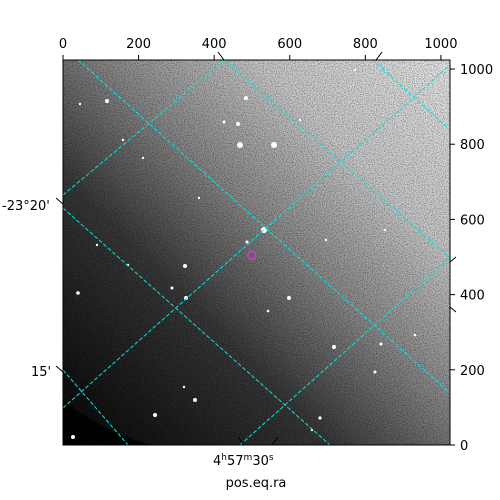  Describe the element at coordinates (26, 206) in the screenshot. I see `dec-label-1: -23°20'` at that location.